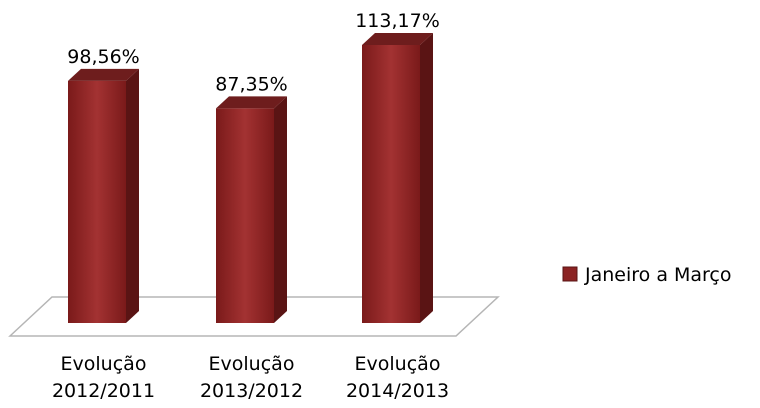 The width and height of the screenshot is (760, 408). I want to click on x-tick-label: 2014/2013, so click(397, 391).